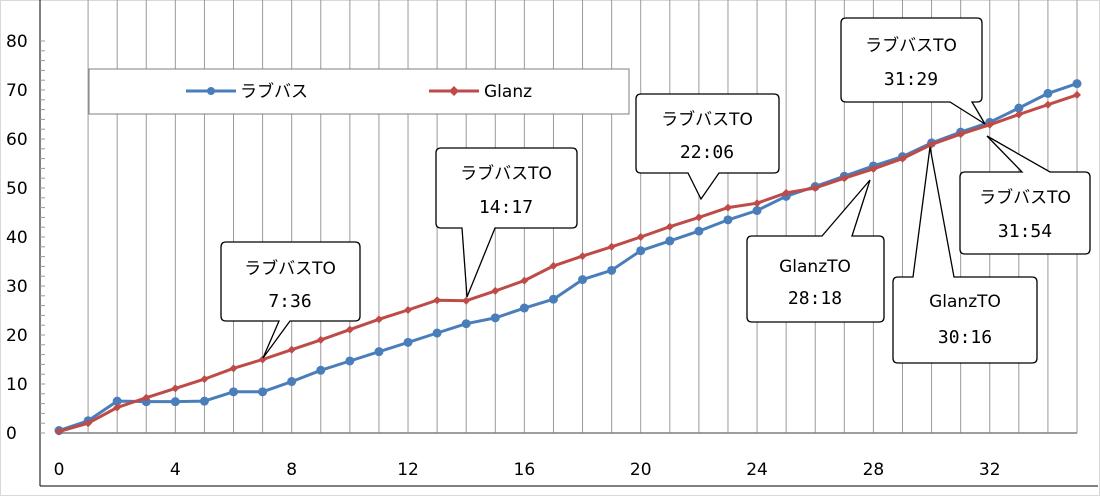 Image resolution: width=1100 pixels, height=496 pixels. Describe the element at coordinates (508, 92) in the screenshot. I see `legend-label-2: Glanz` at that location.